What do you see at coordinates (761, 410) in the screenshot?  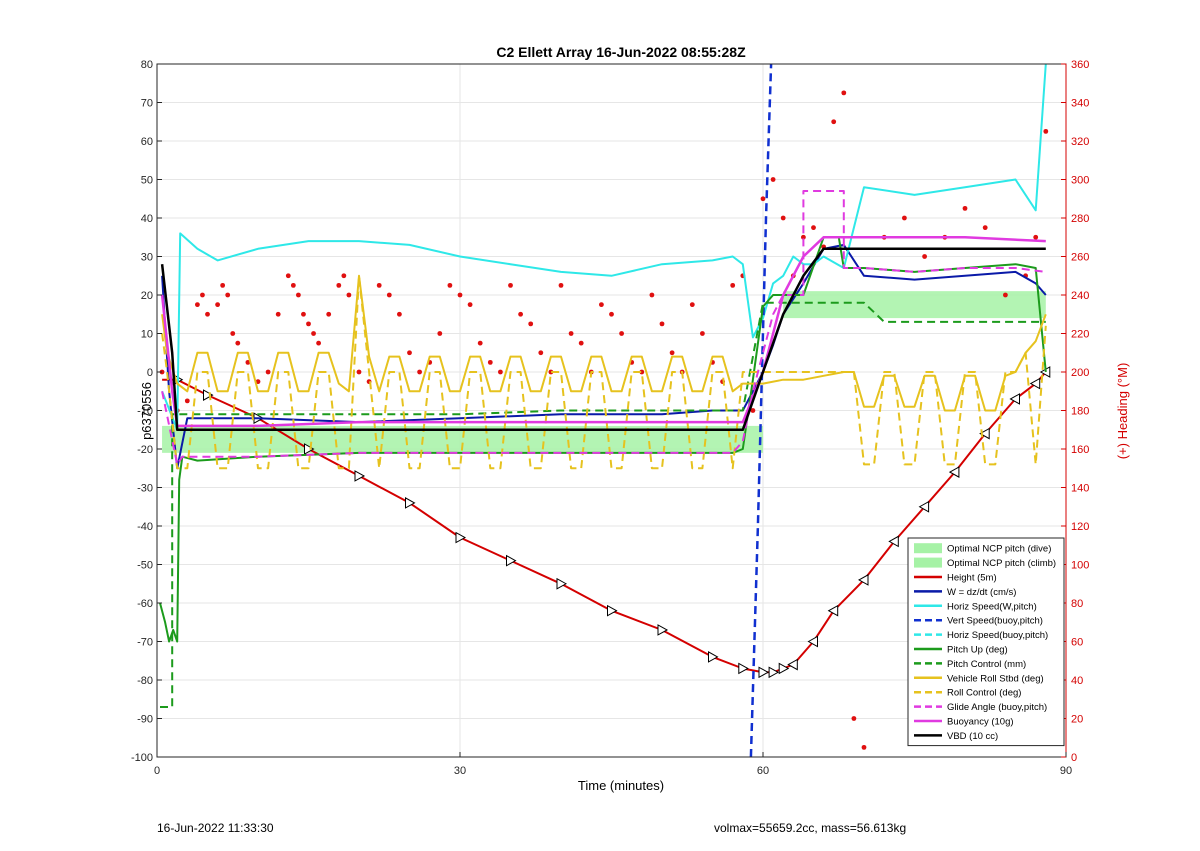 I see `series-line` at bounding box center [761, 410].